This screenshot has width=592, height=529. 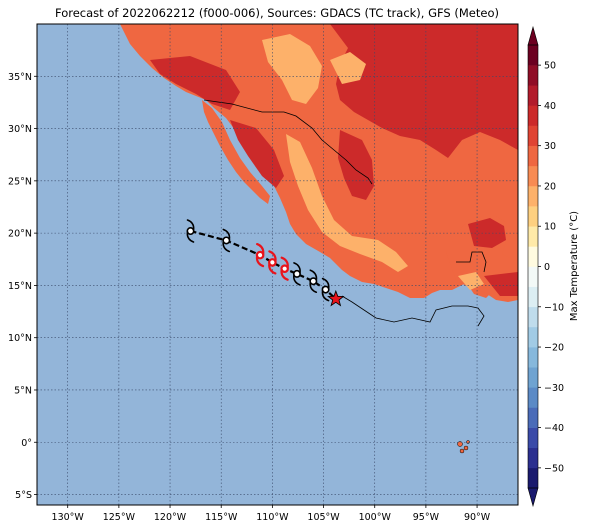 I want to click on colorbar: 50 40 30 20 10 0 −10 −20 −30 −40 −50, so click(x=545, y=266).